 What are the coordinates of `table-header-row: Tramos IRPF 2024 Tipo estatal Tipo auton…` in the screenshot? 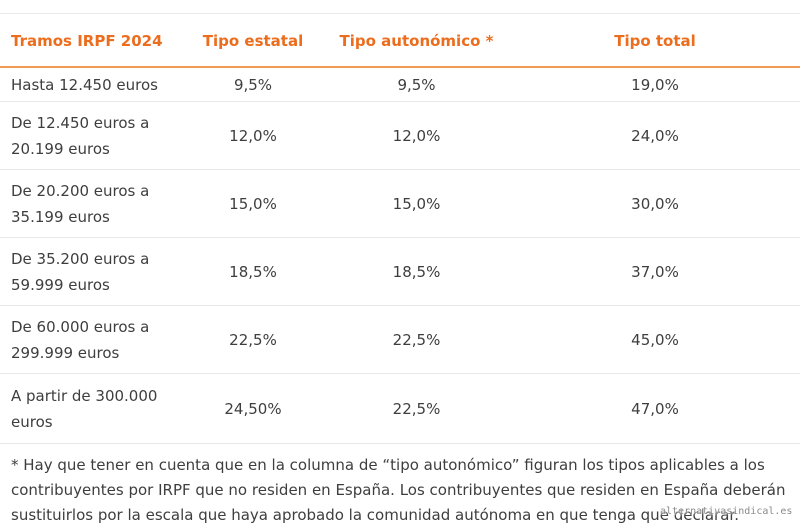 It's located at (400, 43).